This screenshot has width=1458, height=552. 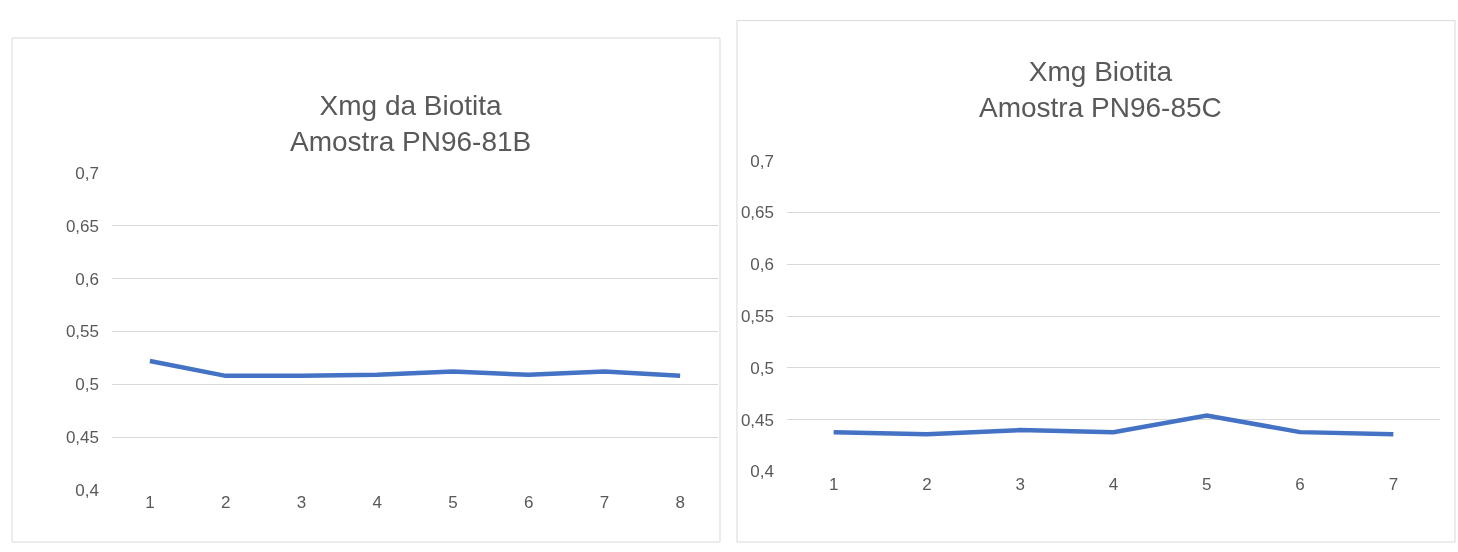 What do you see at coordinates (680, 502) in the screenshot?
I see `x-tick-label: 8` at bounding box center [680, 502].